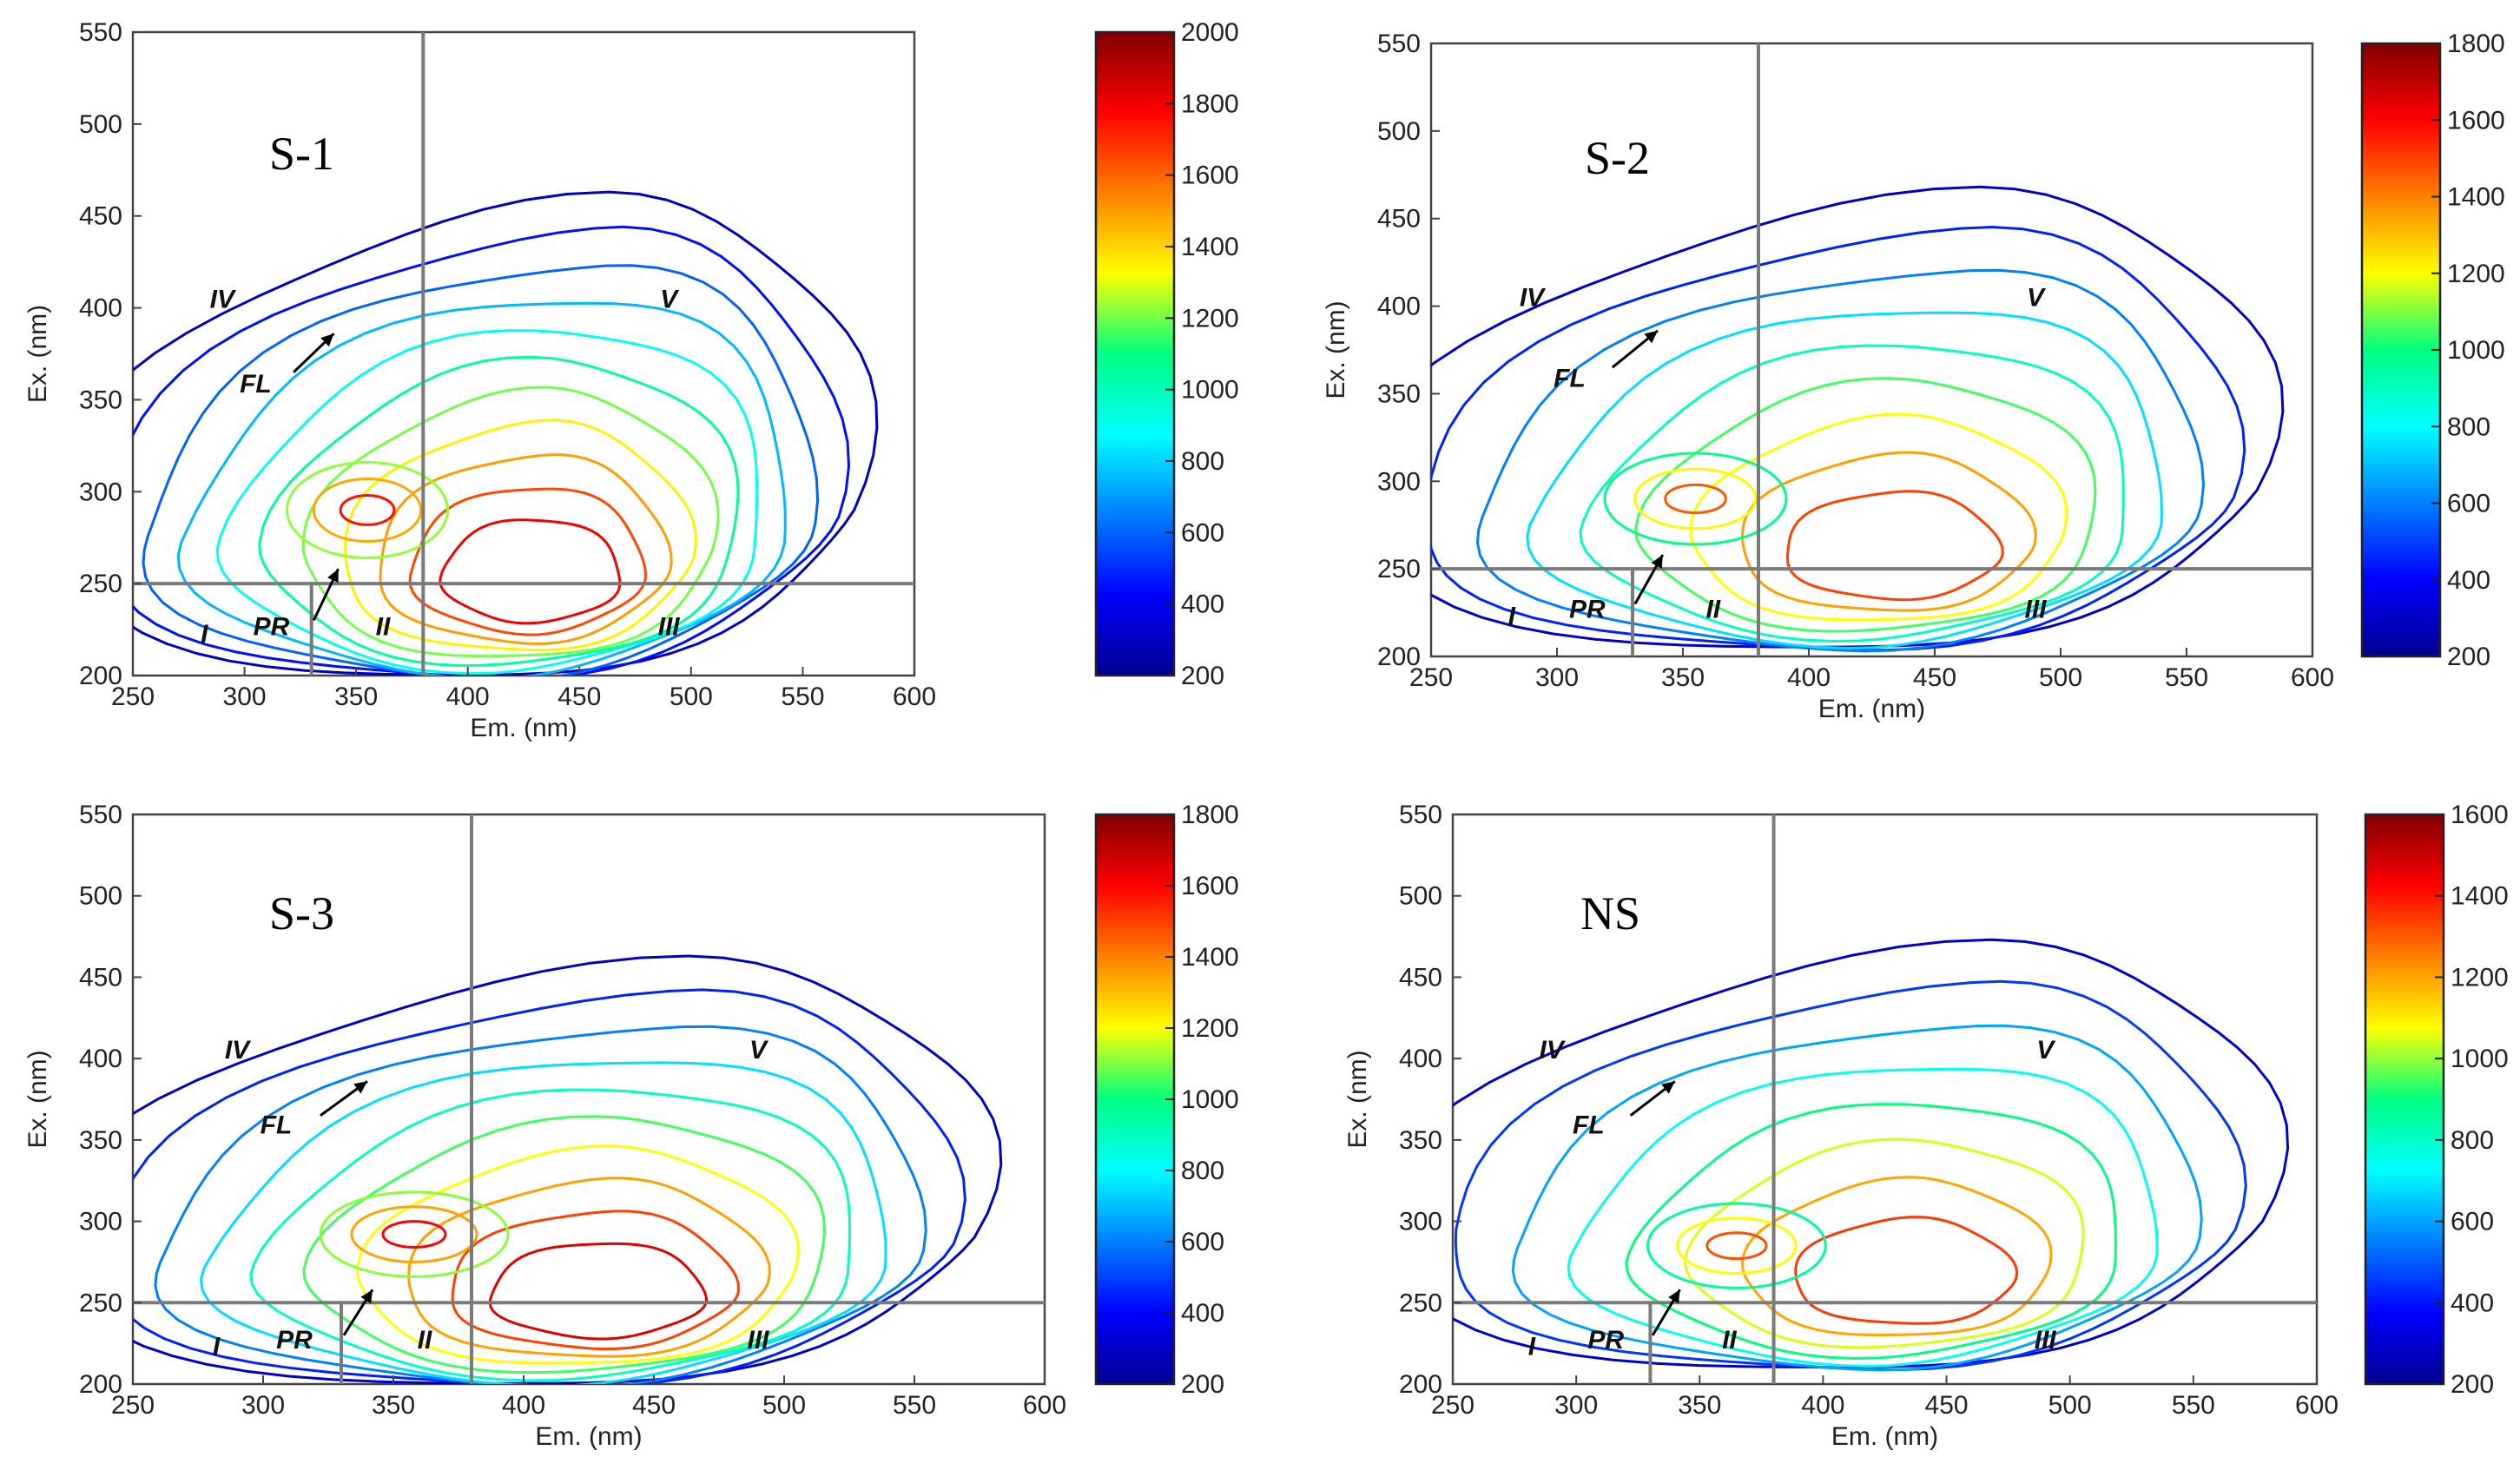 This screenshot has height=1457, width=2520. I want to click on region-label-v: V, so click(670, 300).